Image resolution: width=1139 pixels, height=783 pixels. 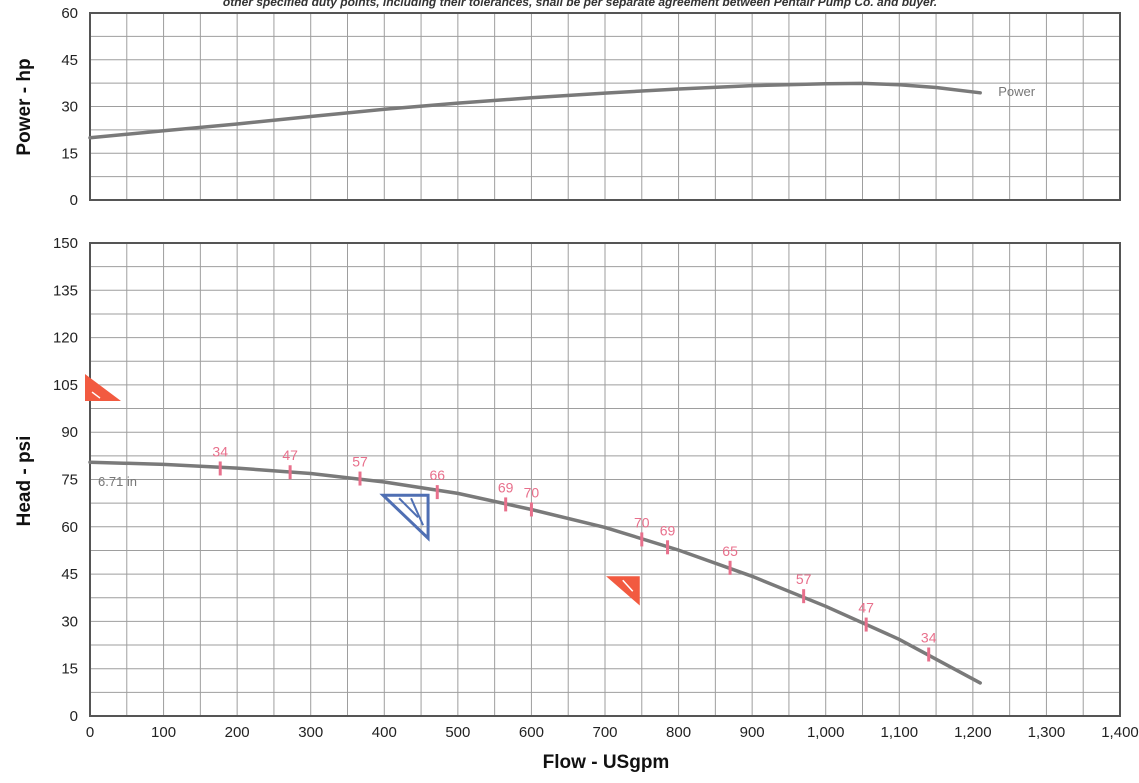 What do you see at coordinates (457, 732) in the screenshot?
I see `x-tick-label: 500` at bounding box center [457, 732].